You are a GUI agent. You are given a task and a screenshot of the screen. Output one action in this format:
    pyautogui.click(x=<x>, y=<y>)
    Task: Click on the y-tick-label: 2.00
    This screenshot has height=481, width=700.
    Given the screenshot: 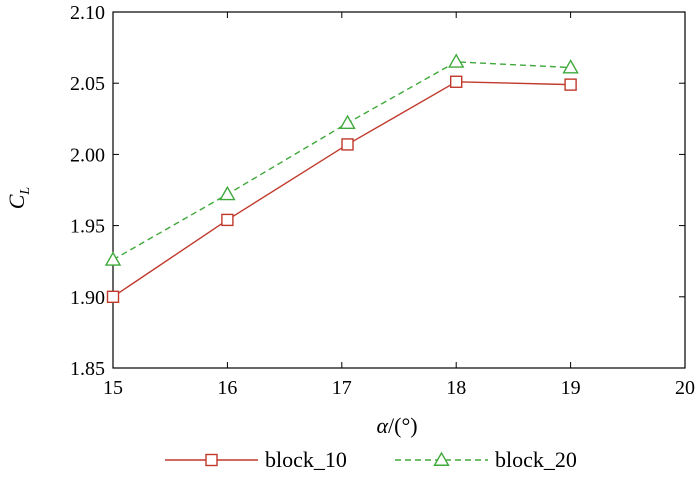 What is the action you would take?
    pyautogui.click(x=87, y=155)
    